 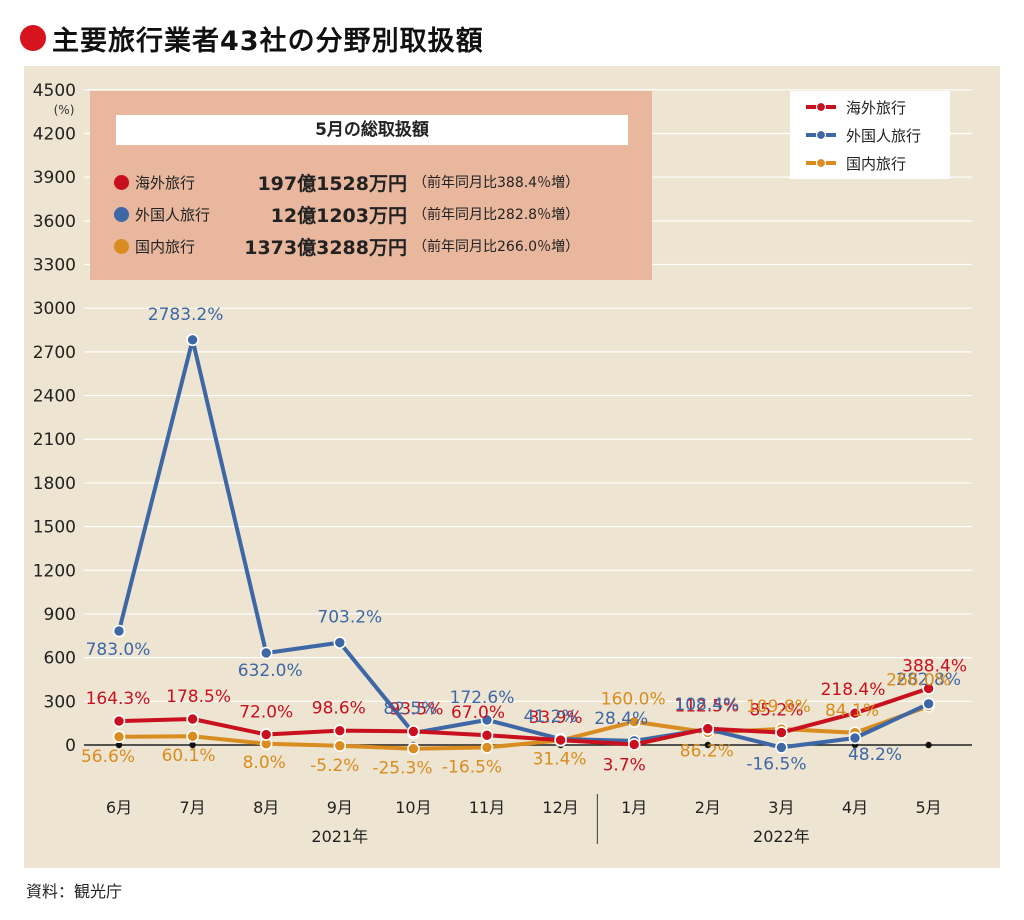 What do you see at coordinates (706, 705) in the screenshot?
I see `data-label: 108.4%` at bounding box center [706, 705].